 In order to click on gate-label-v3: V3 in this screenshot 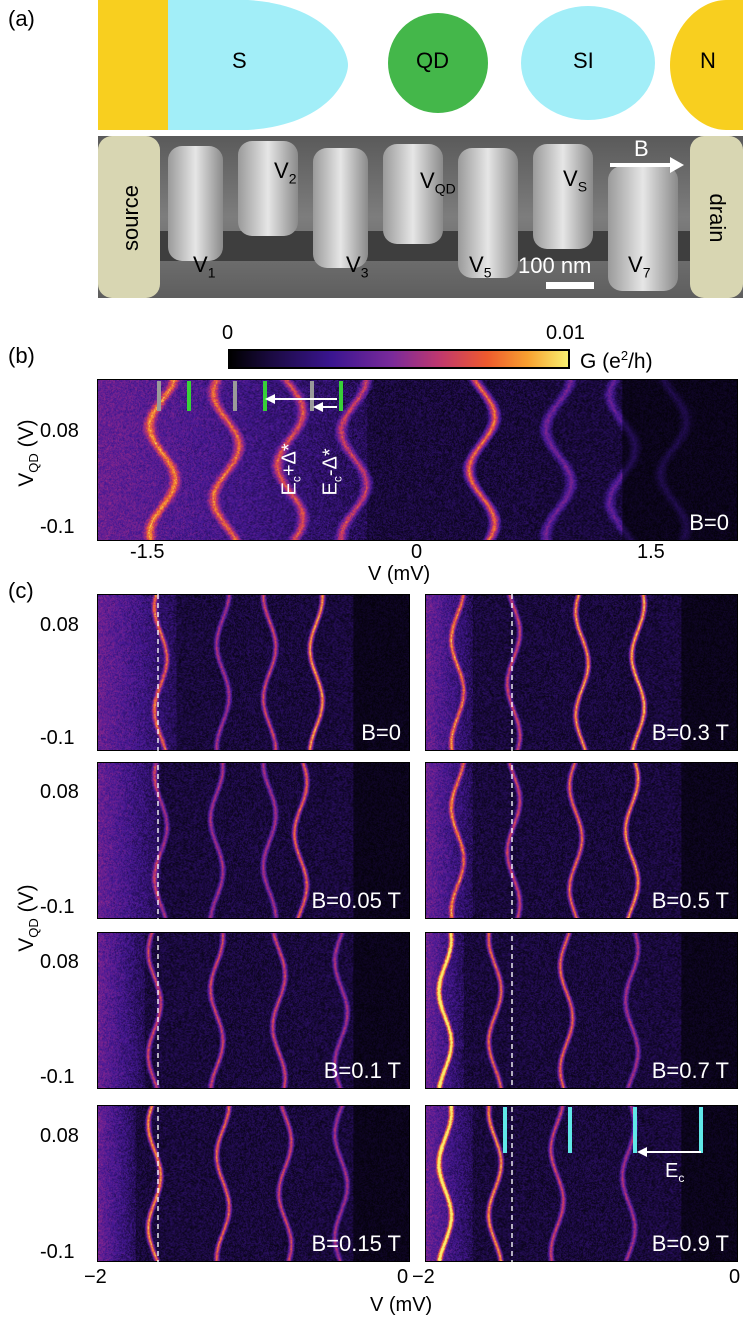, I will do `click(357, 266)`.